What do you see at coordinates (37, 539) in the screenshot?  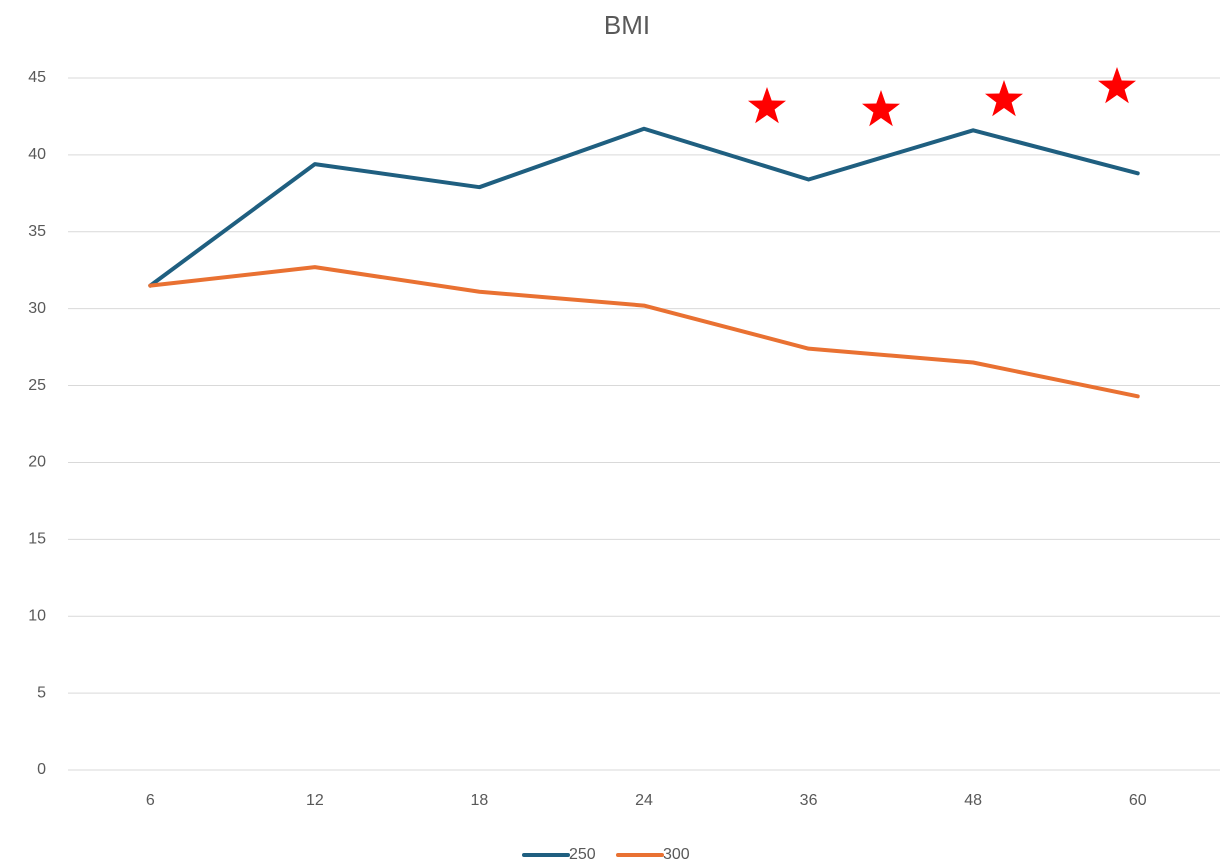 I see `y-tick-label: 15` at bounding box center [37, 539].